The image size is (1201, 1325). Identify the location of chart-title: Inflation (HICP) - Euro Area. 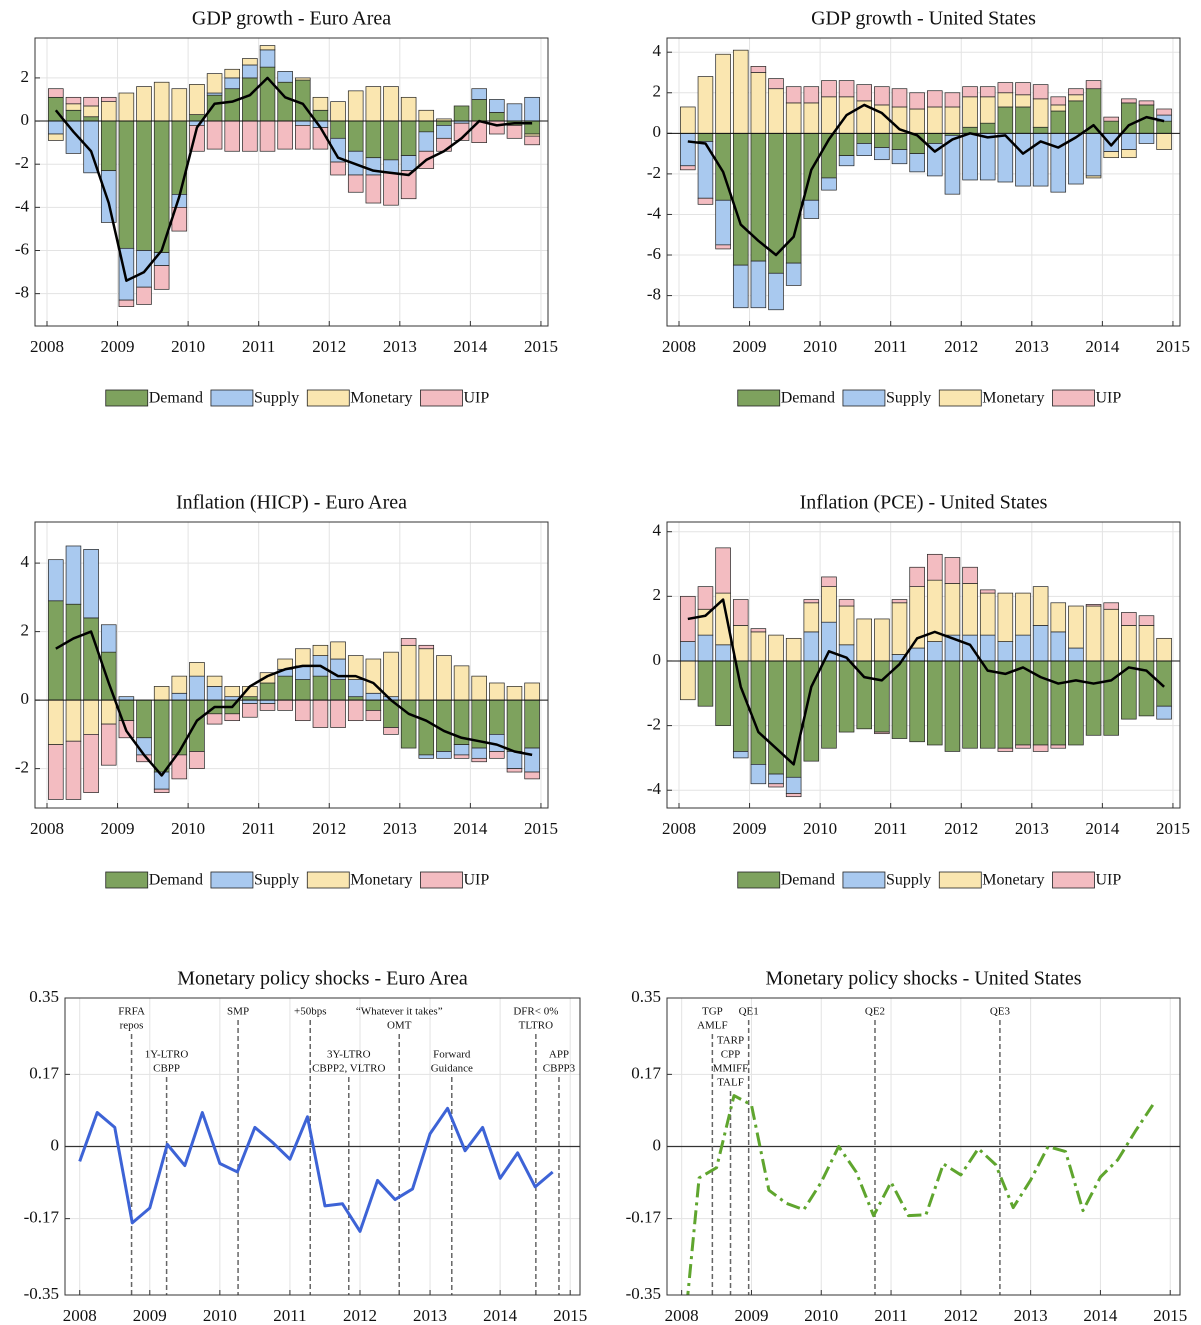
(291, 503).